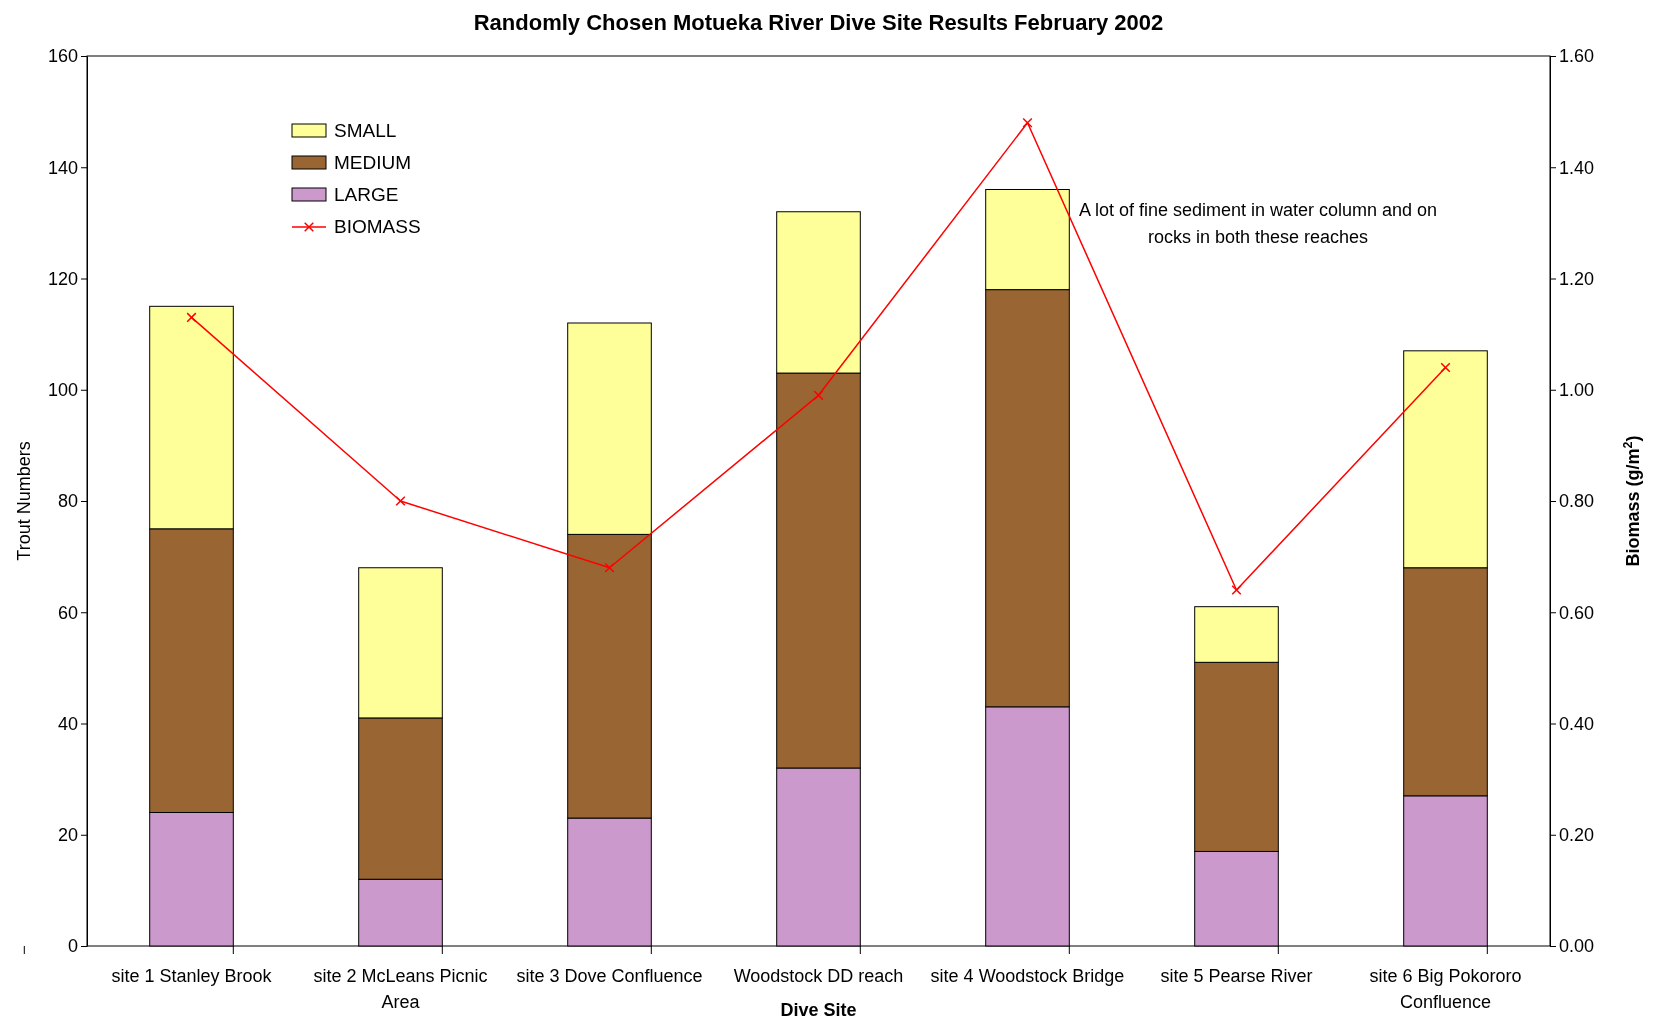 The height and width of the screenshot is (1026, 1659). Describe the element at coordinates (818, 22) in the screenshot. I see `chart-title: Randomly Chosen Motueka River Dive Site Results February 2002` at that location.